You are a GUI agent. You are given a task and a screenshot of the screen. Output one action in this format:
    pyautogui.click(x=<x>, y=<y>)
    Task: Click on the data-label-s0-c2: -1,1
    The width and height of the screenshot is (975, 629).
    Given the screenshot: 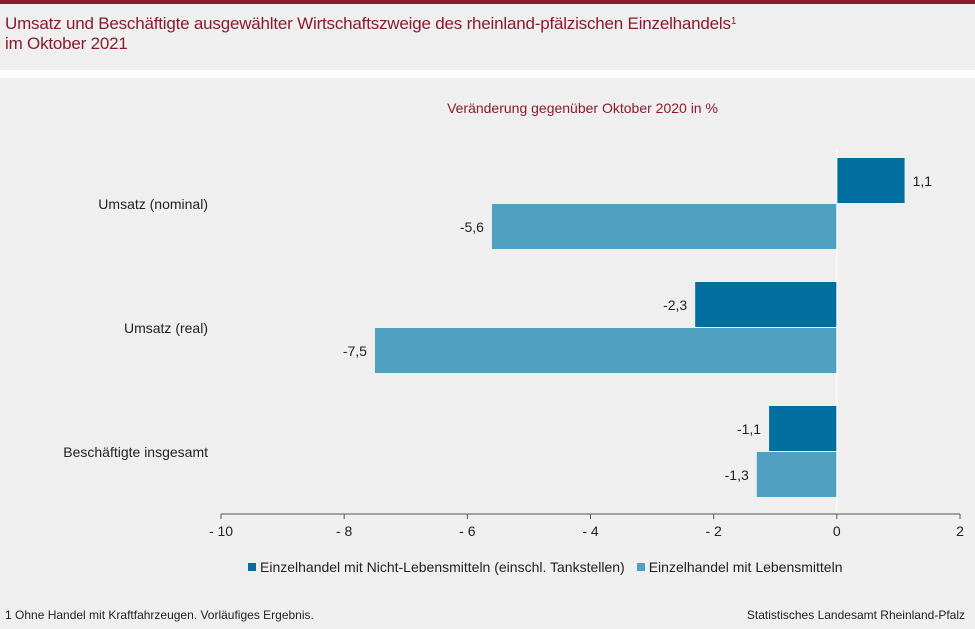 What is the action you would take?
    pyautogui.click(x=749, y=429)
    